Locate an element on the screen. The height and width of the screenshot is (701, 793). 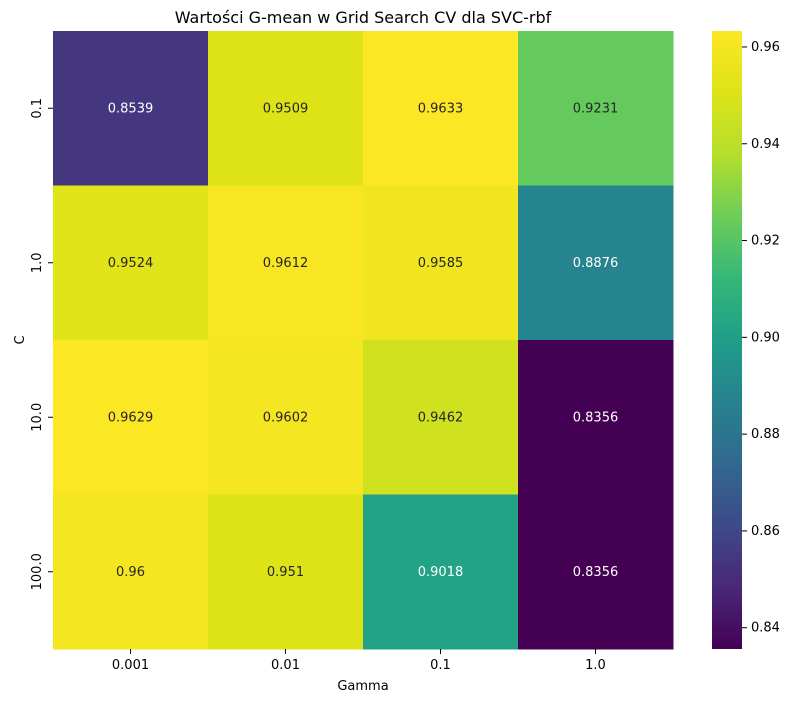
colorbar-axis: 0.84 0.86 0.88 0.90 0.92 0.94 0.96 is located at coordinates (761, 338).